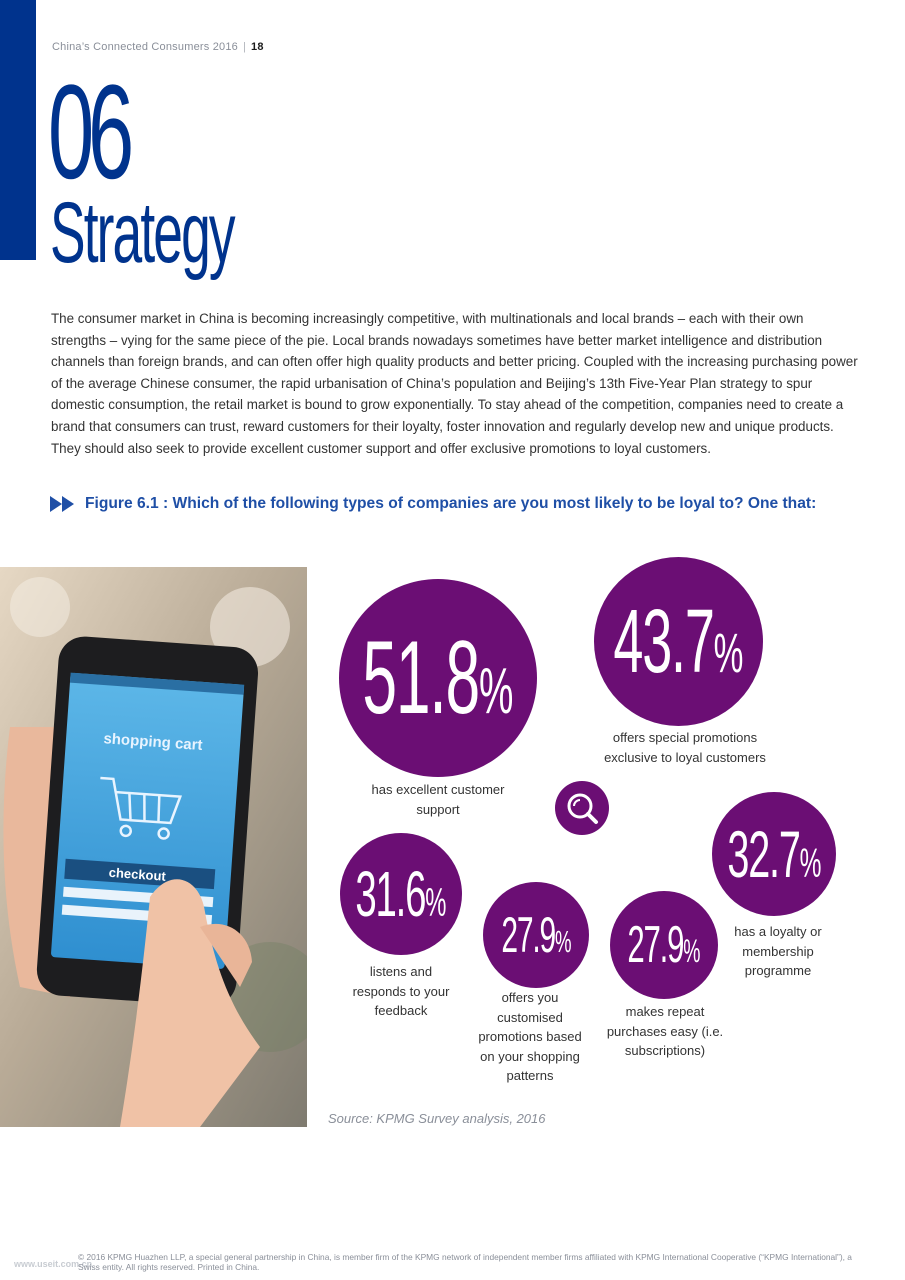  Describe the element at coordinates (257, 47) in the screenshot. I see `page-number: 18` at that location.